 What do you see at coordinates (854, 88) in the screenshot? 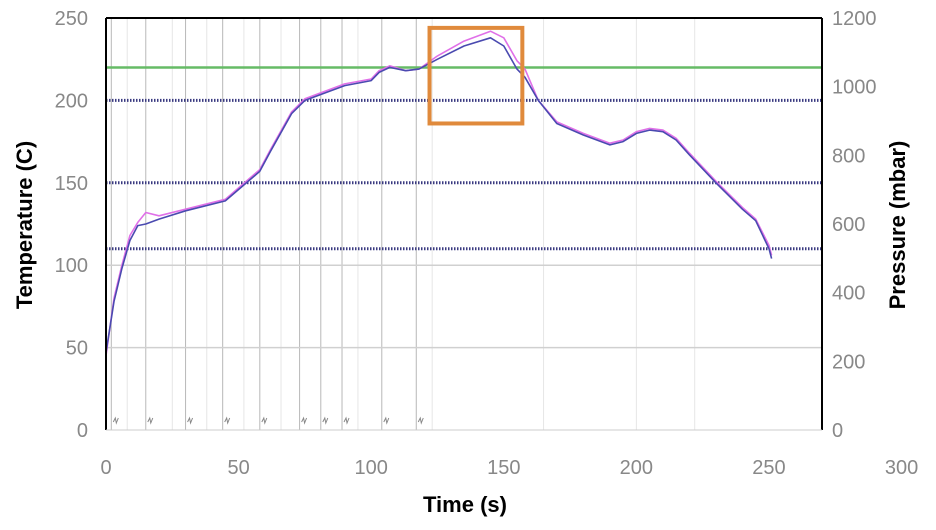
I see `y2-tick-label: 1000` at bounding box center [854, 88].